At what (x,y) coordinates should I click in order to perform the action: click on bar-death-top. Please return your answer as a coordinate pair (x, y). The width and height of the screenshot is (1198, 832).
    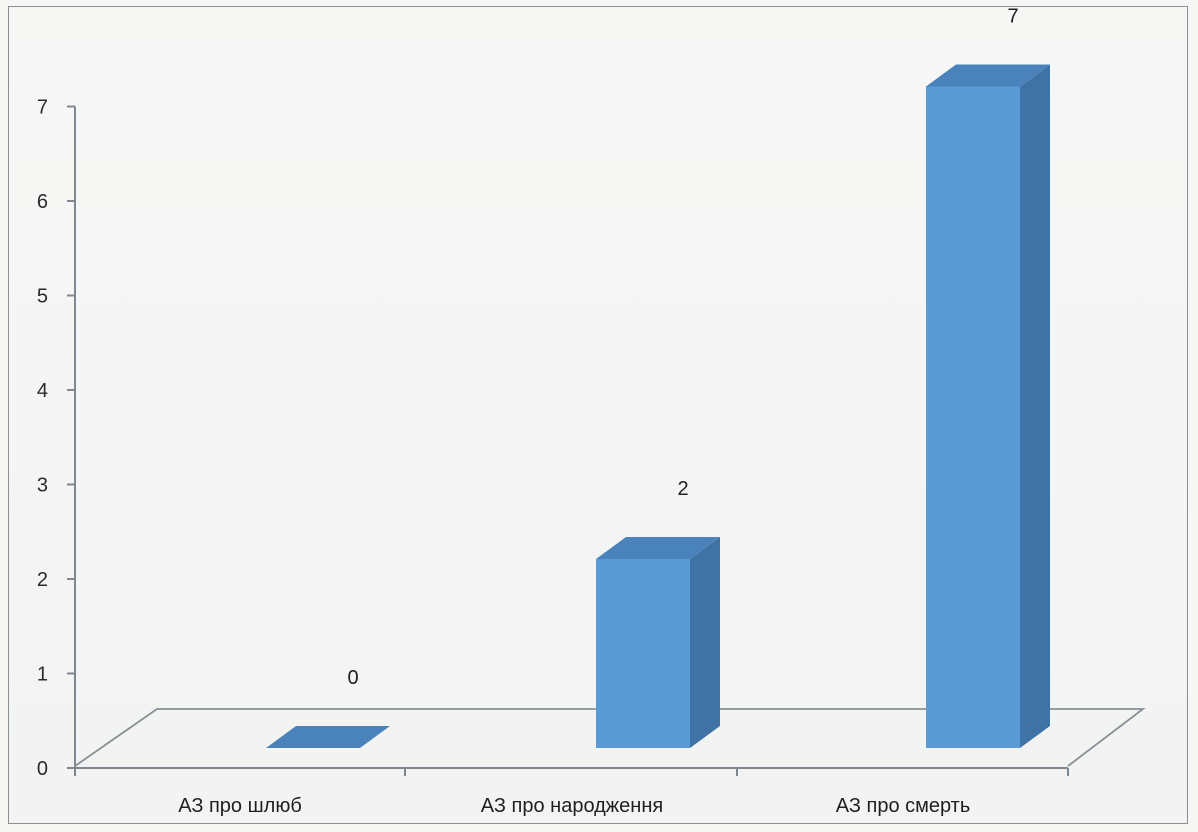
    Looking at the image, I should click on (988, 75).